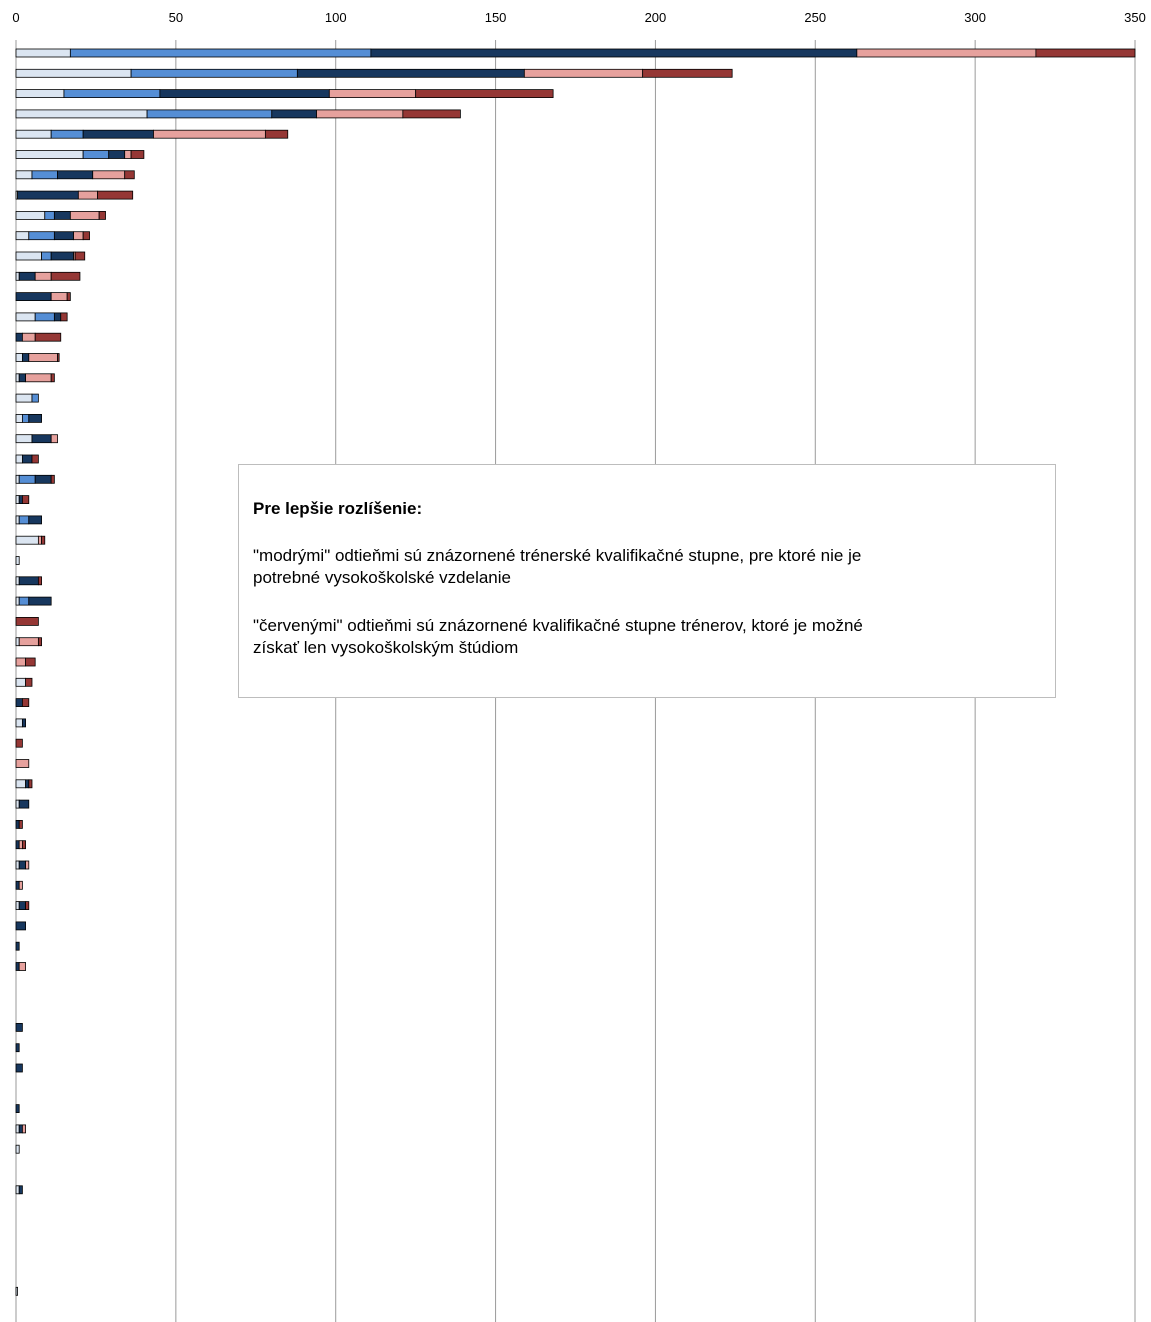  What do you see at coordinates (336, 17) in the screenshot?
I see `x-tick-label: 100` at bounding box center [336, 17].